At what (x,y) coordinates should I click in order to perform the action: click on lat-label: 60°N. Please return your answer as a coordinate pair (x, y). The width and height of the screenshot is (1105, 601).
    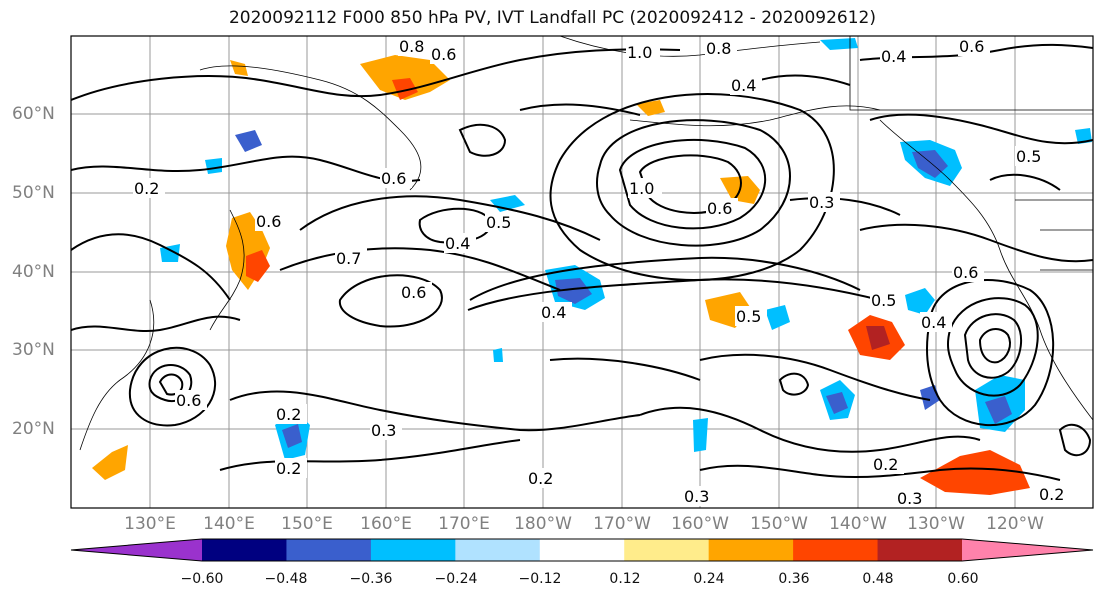
    Looking at the image, I should click on (33, 114).